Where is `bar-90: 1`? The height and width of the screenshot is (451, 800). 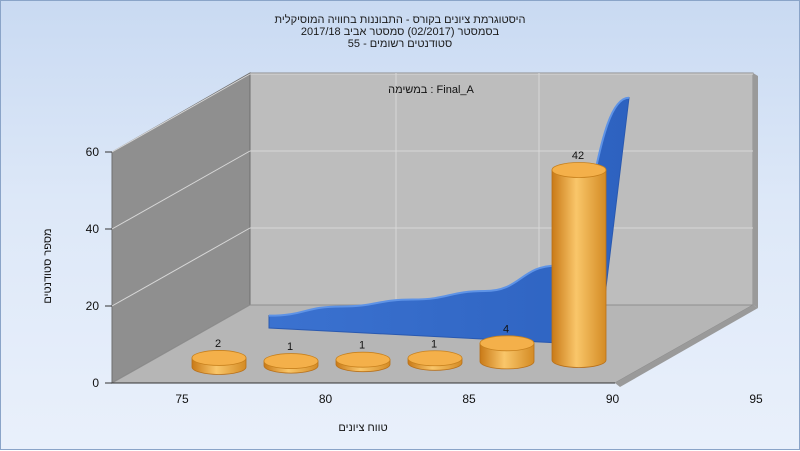 bar-90: 1 is located at coordinates (363, 356).